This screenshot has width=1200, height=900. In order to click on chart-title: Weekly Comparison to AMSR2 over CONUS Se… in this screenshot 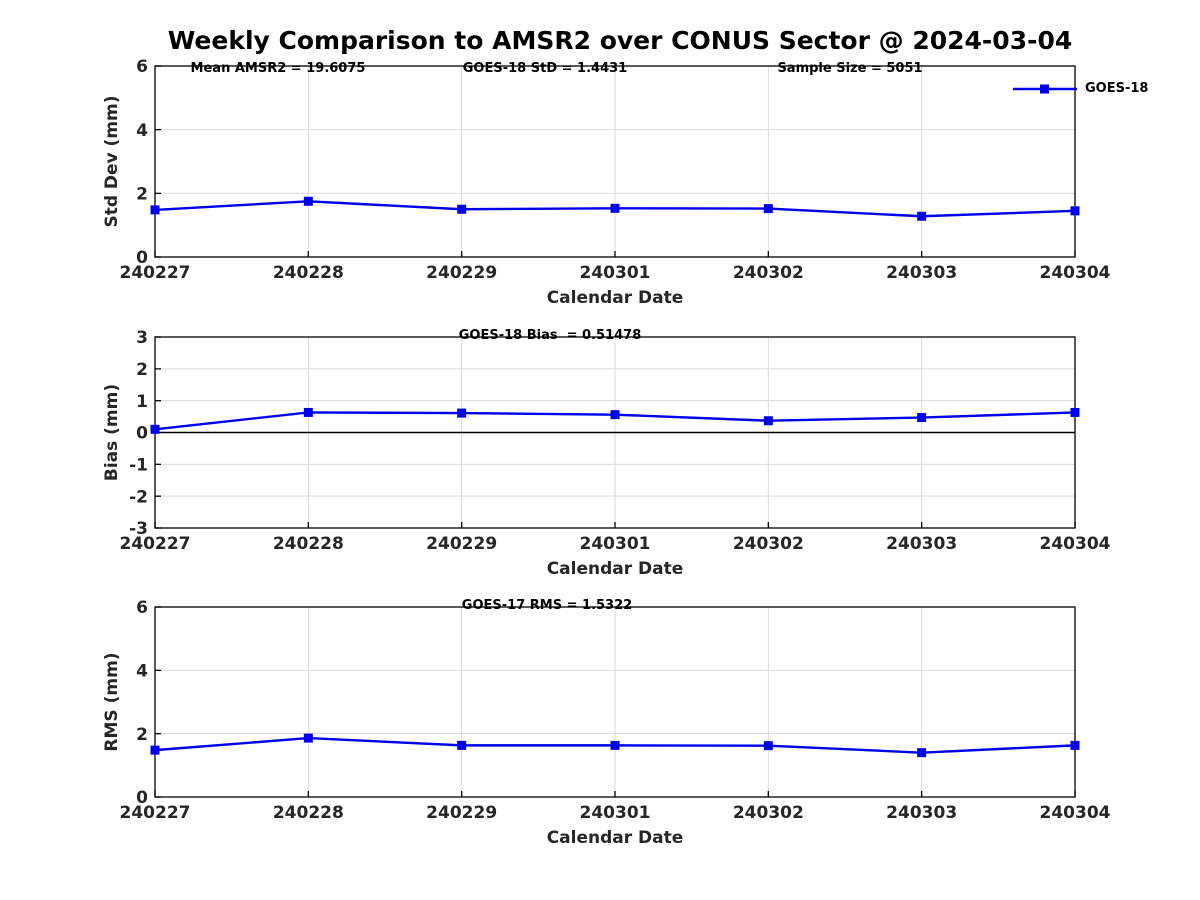, I will do `click(620, 40)`.